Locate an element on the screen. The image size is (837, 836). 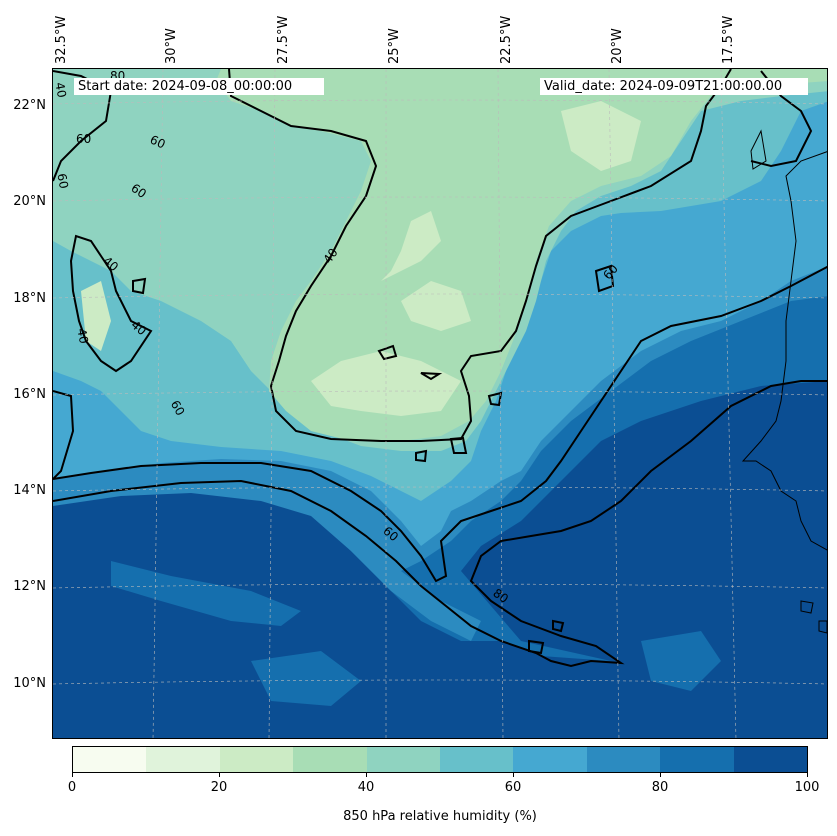
lat-label-16n: 16°N is located at coordinates (29, 394).